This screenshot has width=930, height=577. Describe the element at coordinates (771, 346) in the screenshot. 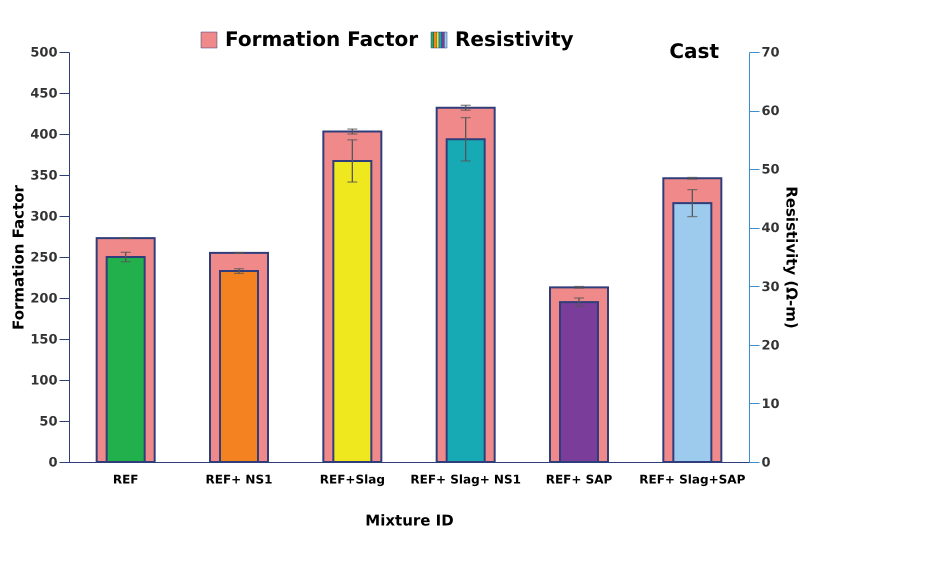

I see `y2-tick-label: 20` at that location.